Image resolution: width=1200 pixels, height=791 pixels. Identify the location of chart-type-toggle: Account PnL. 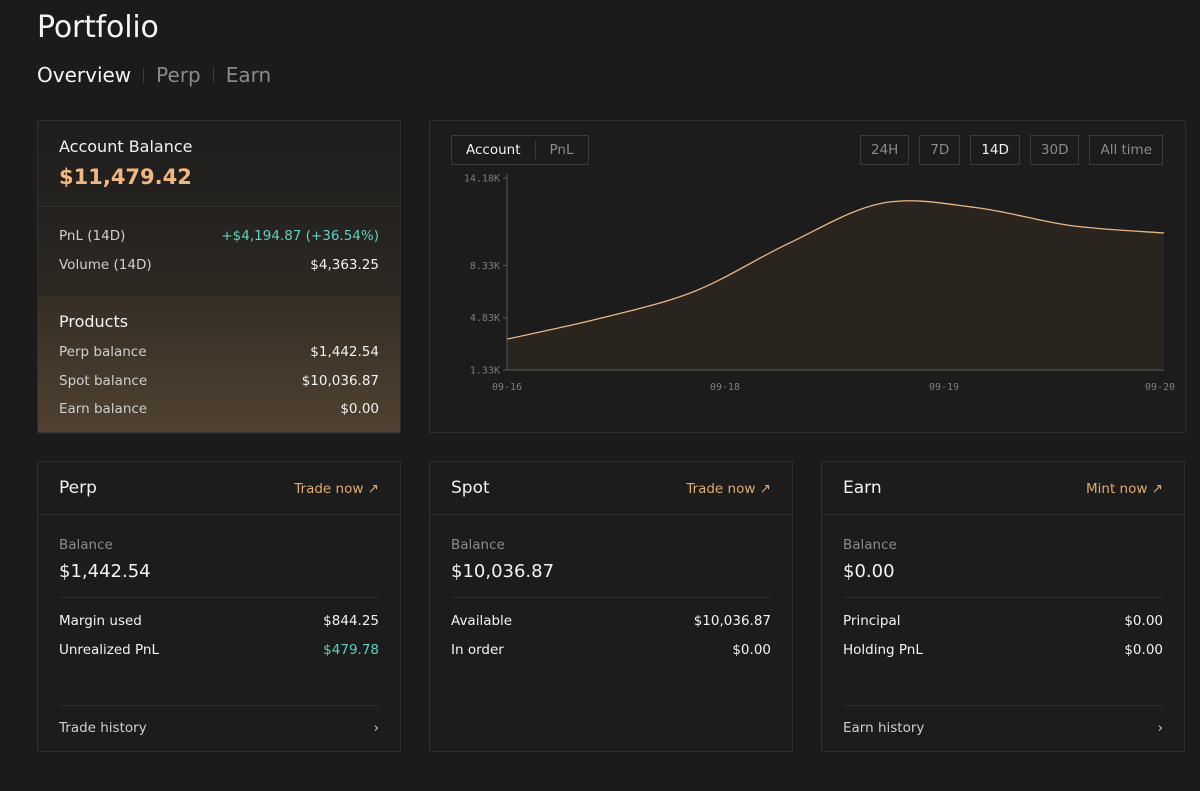
(520, 150).